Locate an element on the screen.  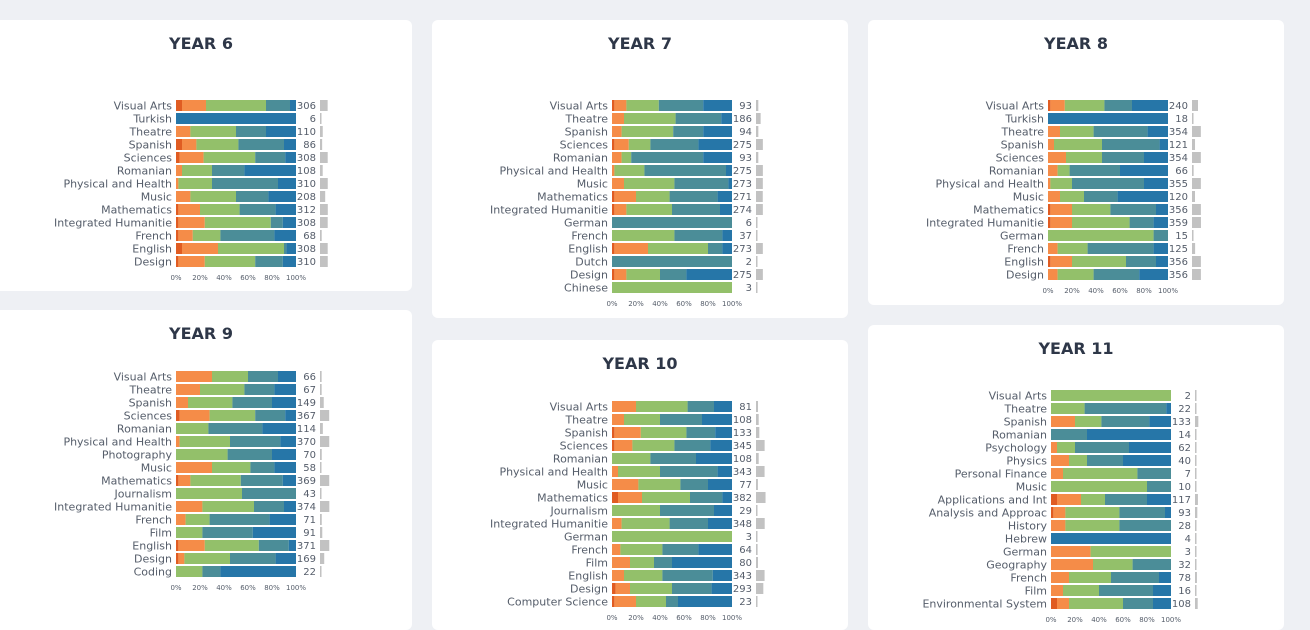
category-label: Music is located at coordinates (156, 468).